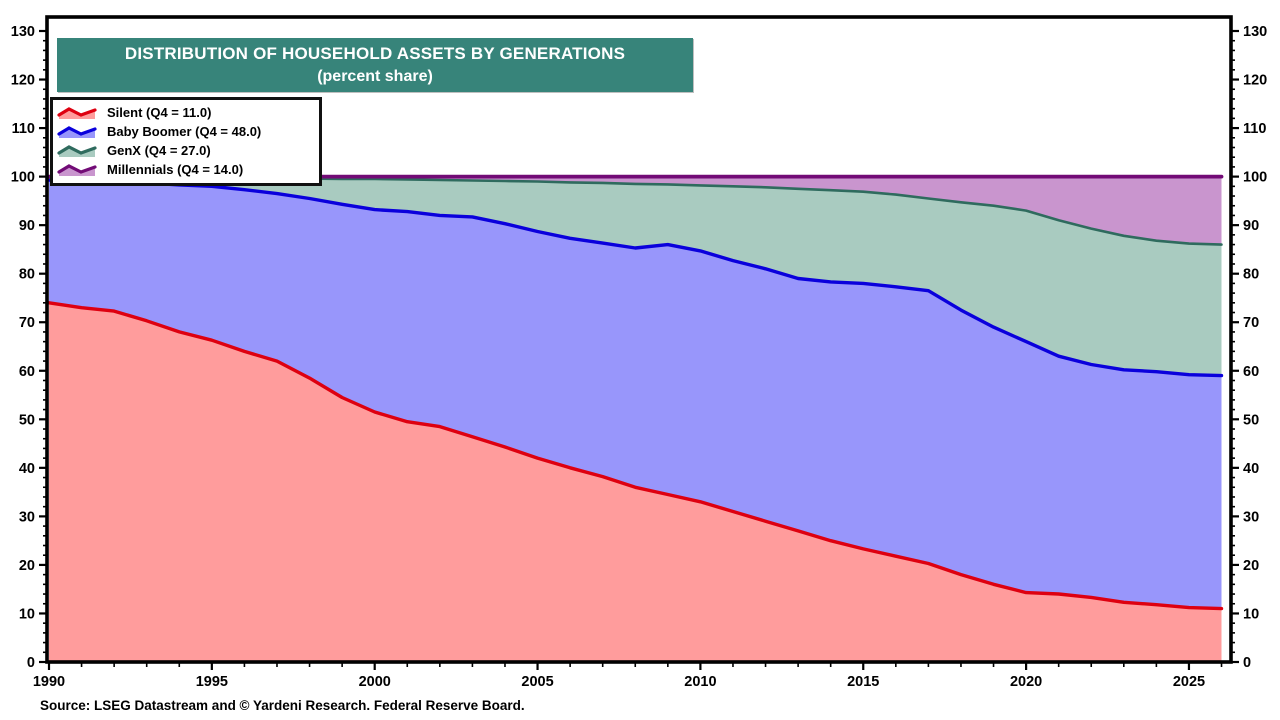  Describe the element at coordinates (537, 682) in the screenshot. I see `x-axis-label: 2005` at that location.